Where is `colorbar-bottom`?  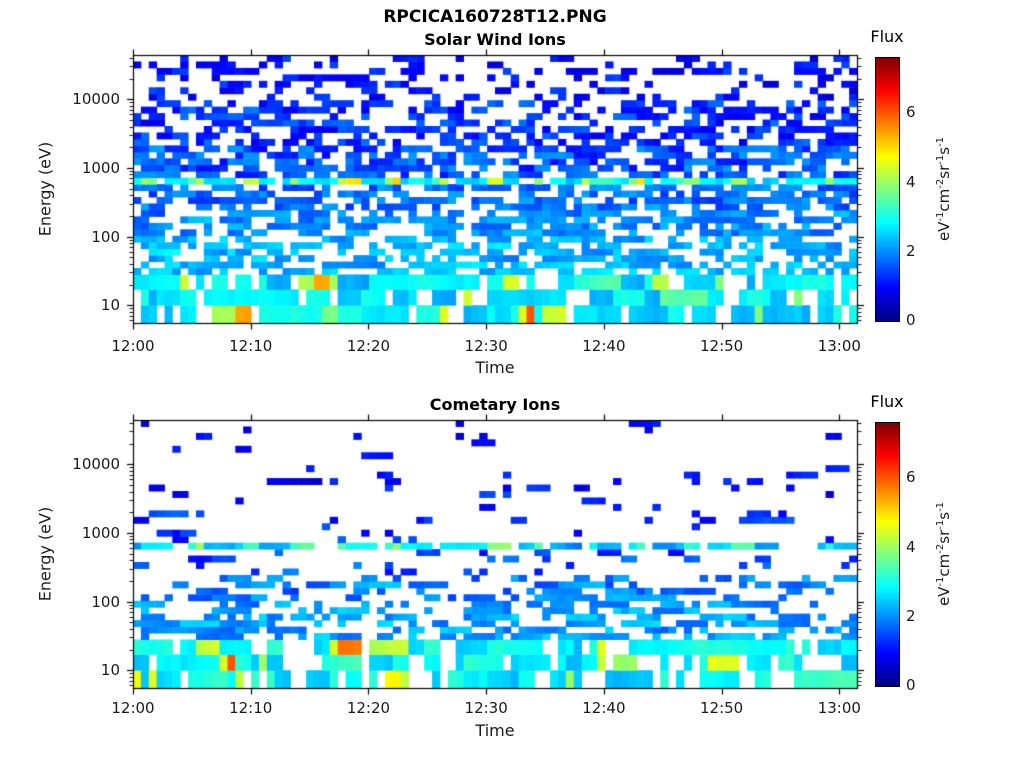 colorbar-bottom is located at coordinates (887, 554).